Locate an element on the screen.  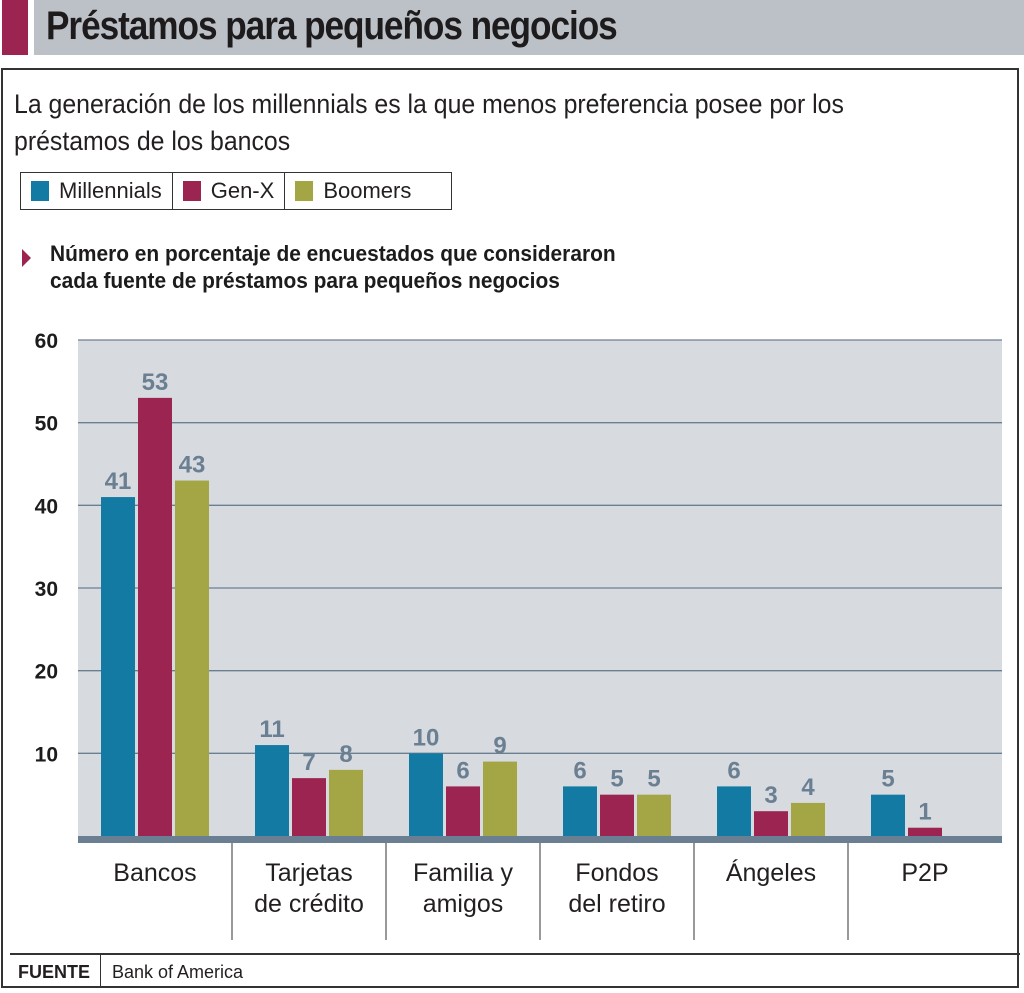
x-tick-label: Tarjetas is located at coordinates (309, 873).